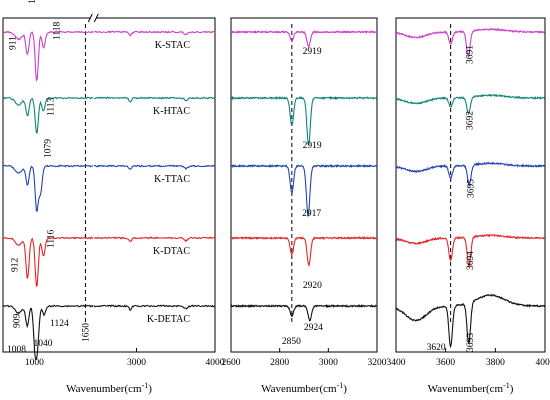  I want to click on peak-label: 1113, so click(51, 106).